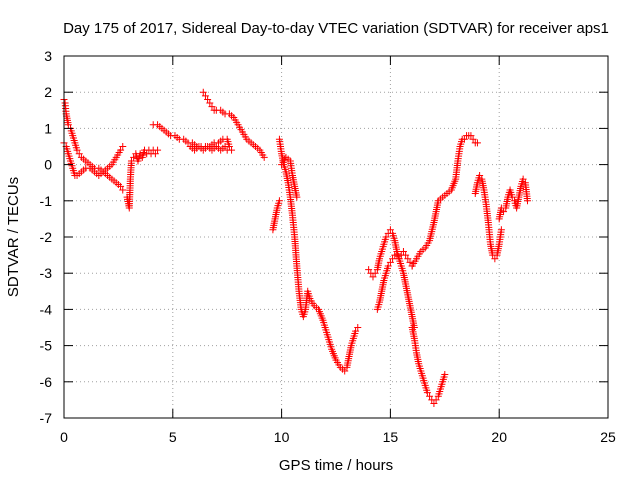 The height and width of the screenshot is (480, 640). What do you see at coordinates (46, 309) in the screenshot?
I see `y-tick-label: -4` at bounding box center [46, 309].